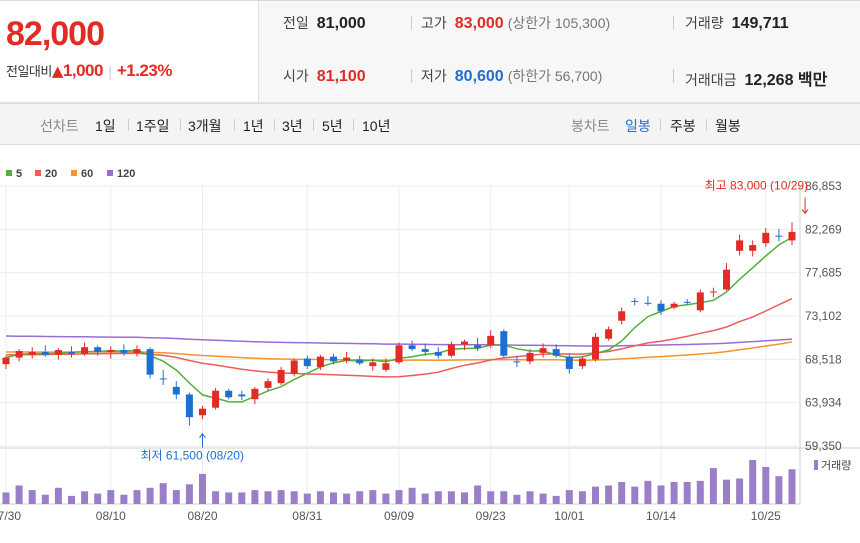 The height and width of the screenshot is (543, 860). What do you see at coordinates (144, 70) in the screenshot?
I see `change-percent: +1.23%` at bounding box center [144, 70].